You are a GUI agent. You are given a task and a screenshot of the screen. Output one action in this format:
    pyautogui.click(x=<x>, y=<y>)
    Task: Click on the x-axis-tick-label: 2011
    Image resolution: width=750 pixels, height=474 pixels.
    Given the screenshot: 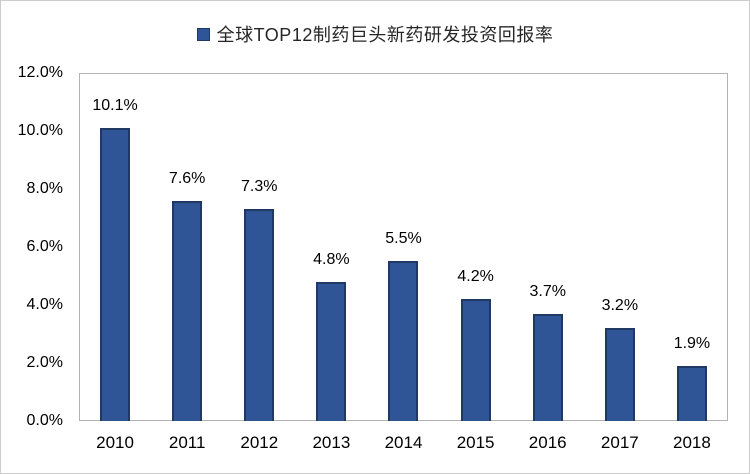 What is the action you would take?
    pyautogui.click(x=187, y=442)
    